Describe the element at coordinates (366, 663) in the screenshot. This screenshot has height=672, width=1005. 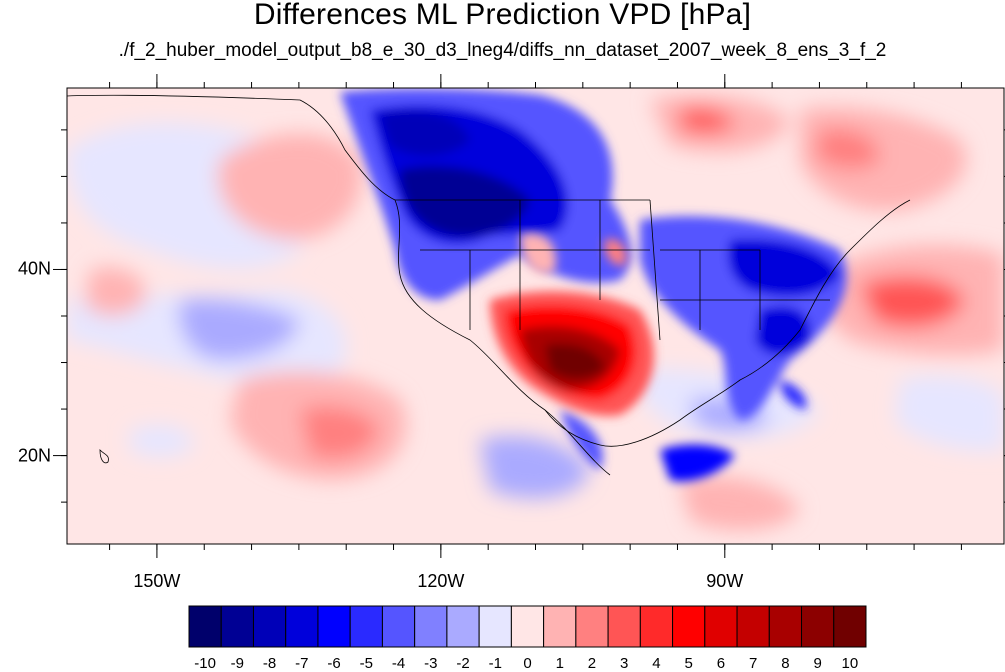
I see `colorbar-label: -5` at that location.